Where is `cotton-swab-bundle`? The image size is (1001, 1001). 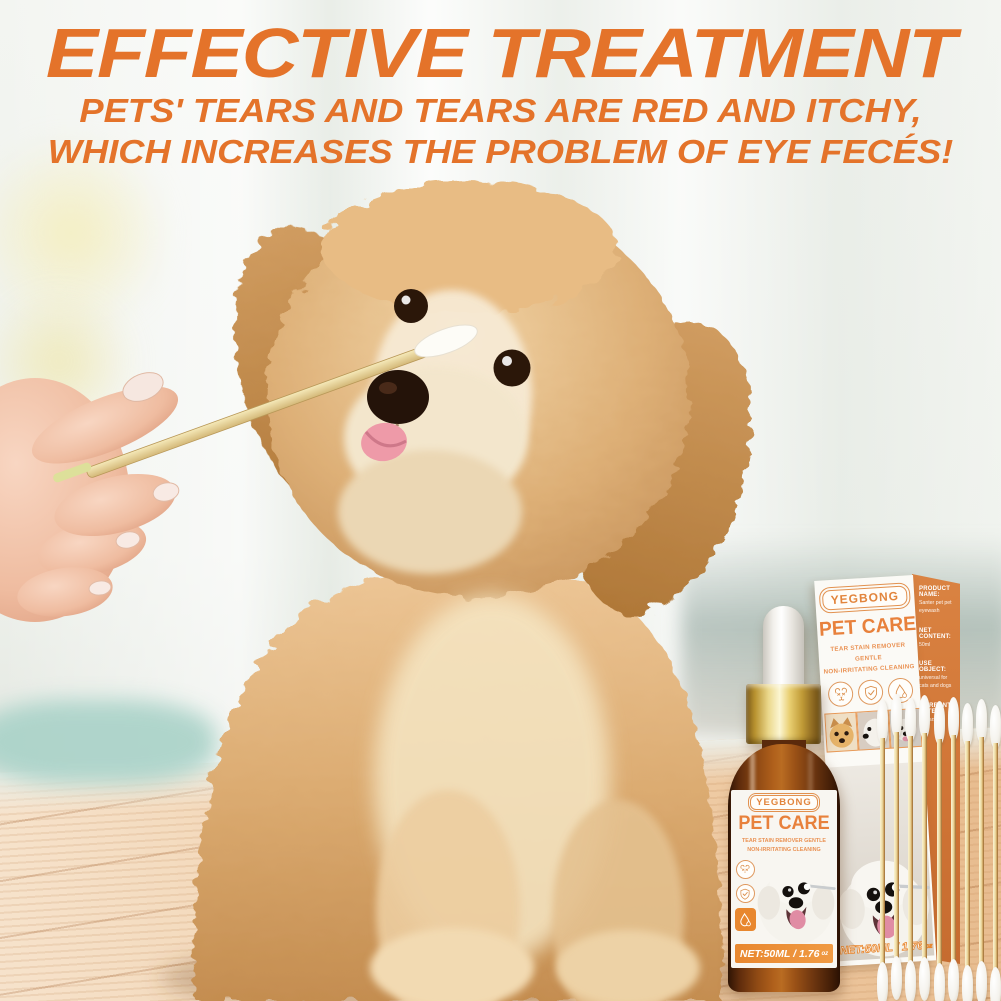 cotton-swab-bundle is located at coordinates (939, 847).